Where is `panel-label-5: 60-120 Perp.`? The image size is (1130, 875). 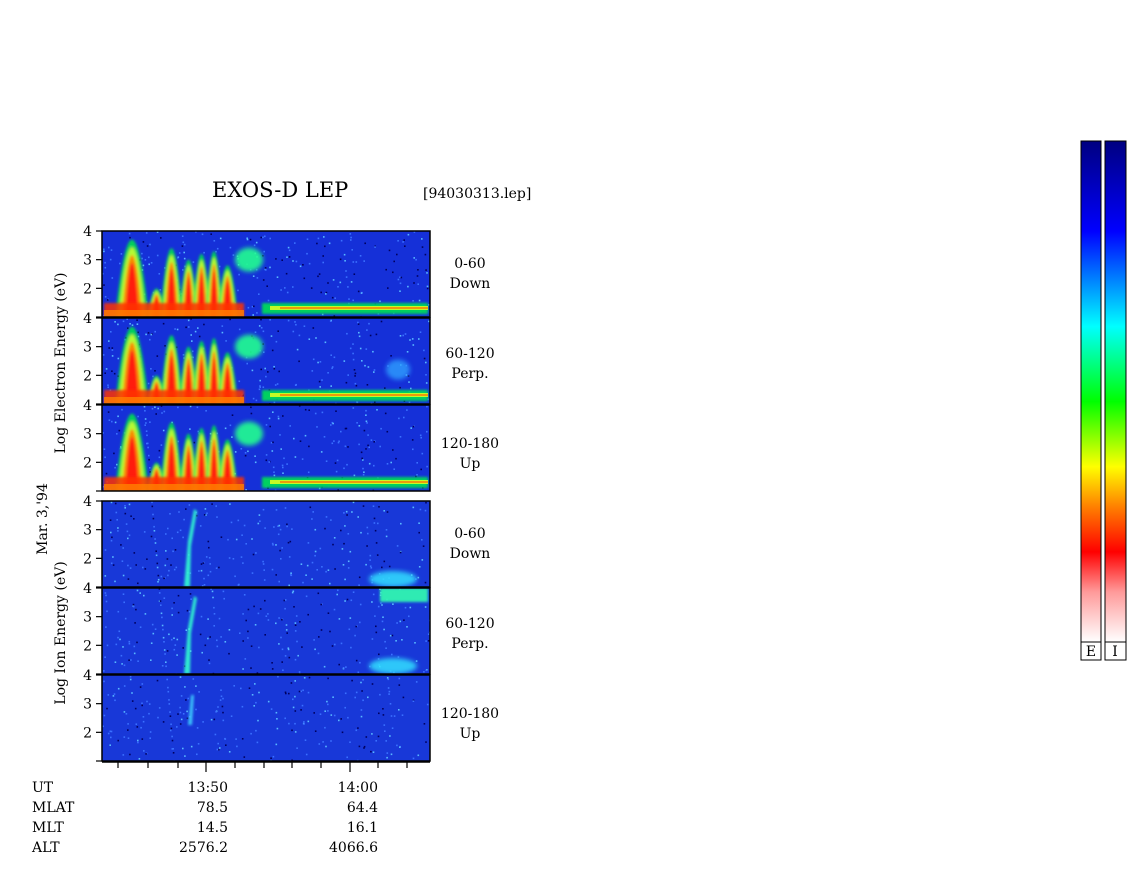
panel-label-5: 60-120 Perp. is located at coordinates (470, 634).